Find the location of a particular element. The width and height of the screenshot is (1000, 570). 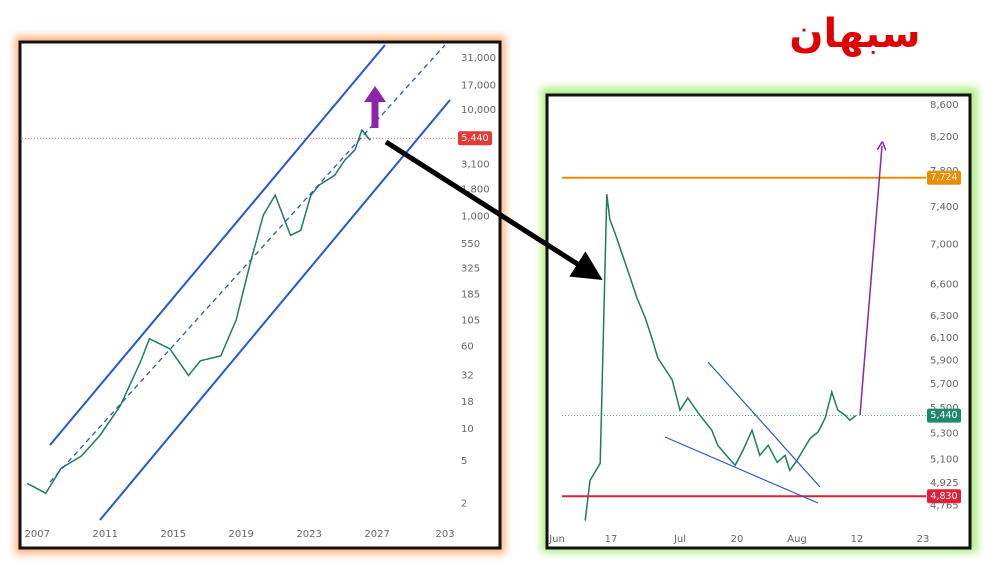

y-tick-label: 8,600 is located at coordinates (944, 105).